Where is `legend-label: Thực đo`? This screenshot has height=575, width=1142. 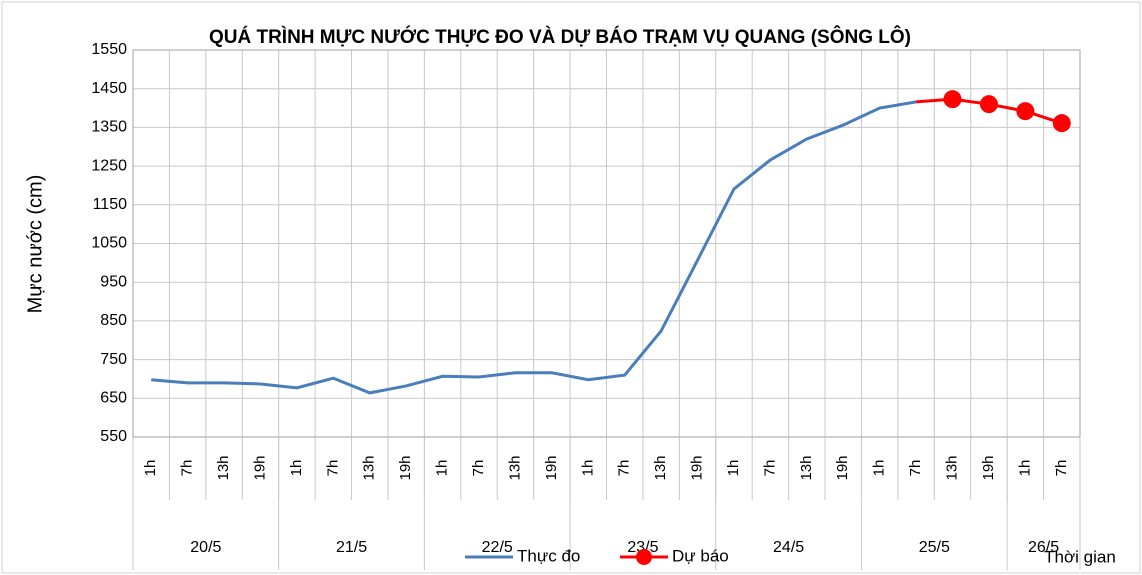
legend-label: Thực đo is located at coordinates (548, 555).